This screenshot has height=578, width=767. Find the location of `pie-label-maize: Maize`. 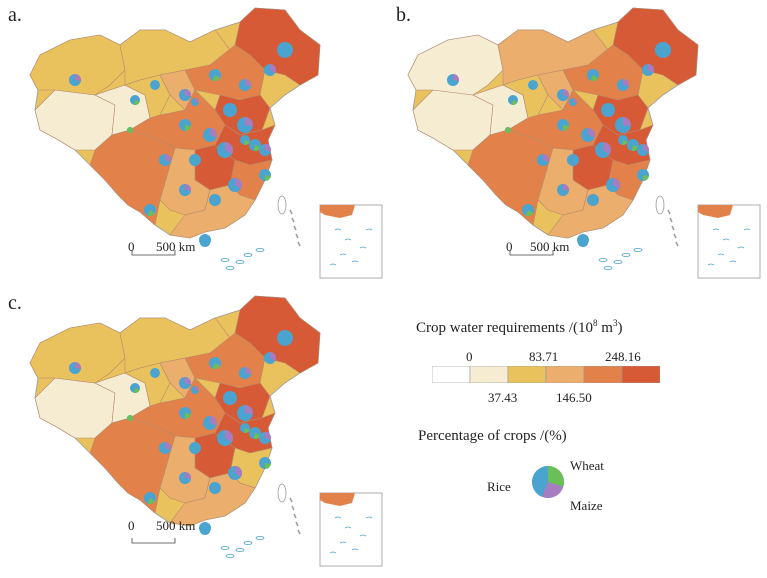

pie-label-maize: Maize is located at coordinates (586, 505).